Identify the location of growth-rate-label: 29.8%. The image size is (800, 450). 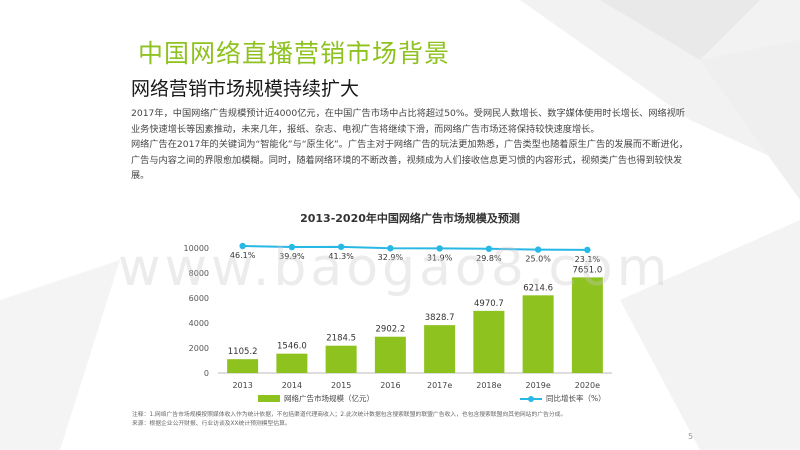
(489, 258).